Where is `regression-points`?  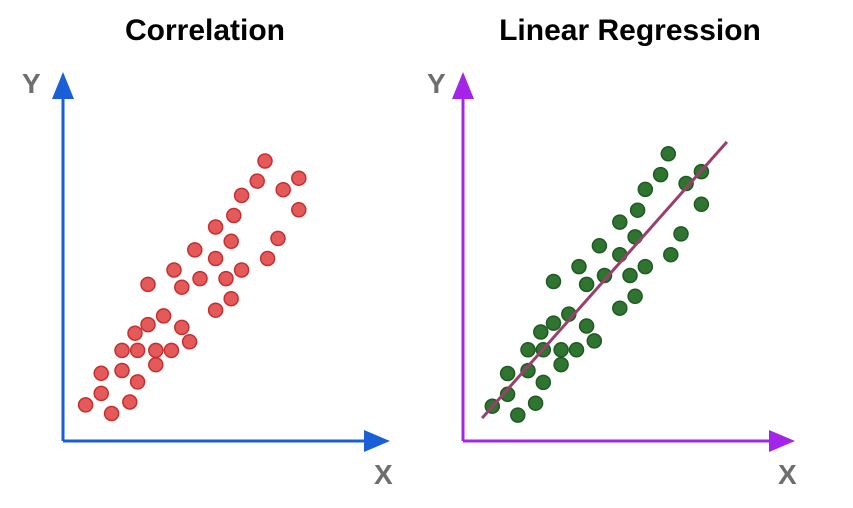 regression-points is located at coordinates (597, 284).